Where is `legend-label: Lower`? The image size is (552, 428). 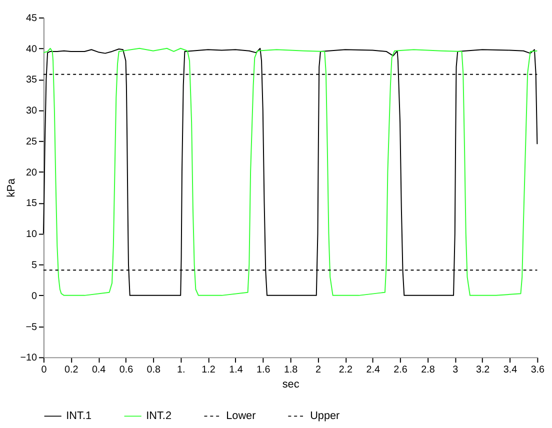
legend-label: Lower is located at coordinates (241, 416).